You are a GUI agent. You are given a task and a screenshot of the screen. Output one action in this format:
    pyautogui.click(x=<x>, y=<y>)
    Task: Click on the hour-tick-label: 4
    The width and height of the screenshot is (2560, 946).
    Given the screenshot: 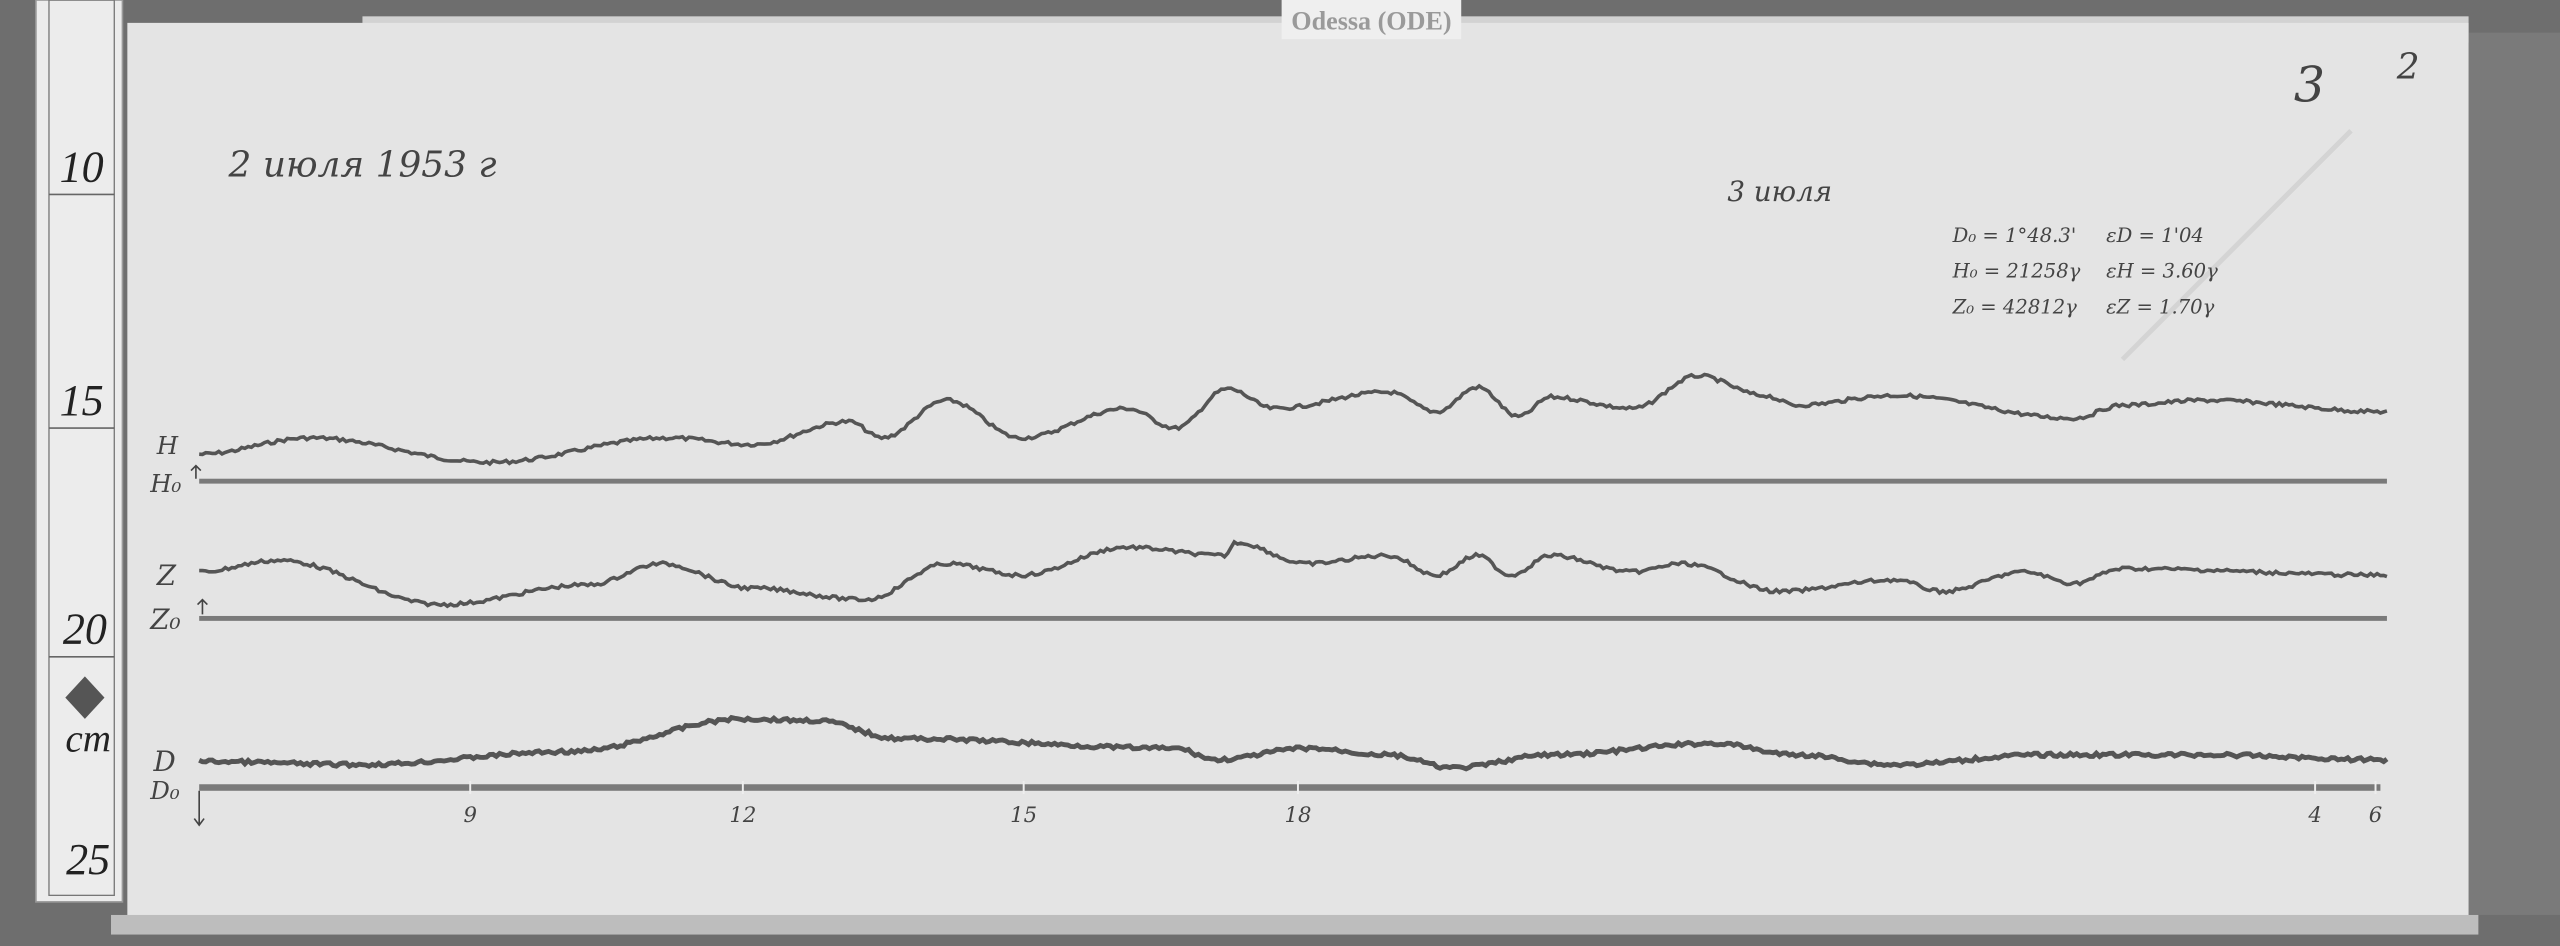 What is the action you would take?
    pyautogui.click(x=2314, y=815)
    